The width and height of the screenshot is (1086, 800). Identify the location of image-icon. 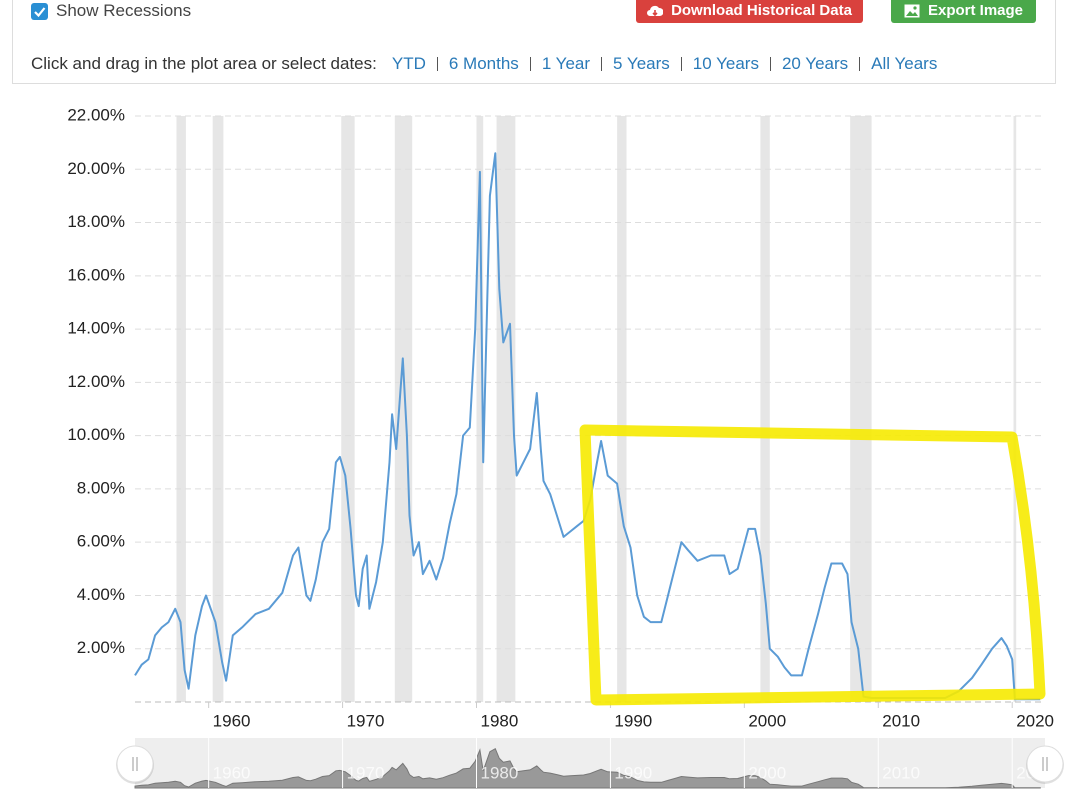
(912, 10).